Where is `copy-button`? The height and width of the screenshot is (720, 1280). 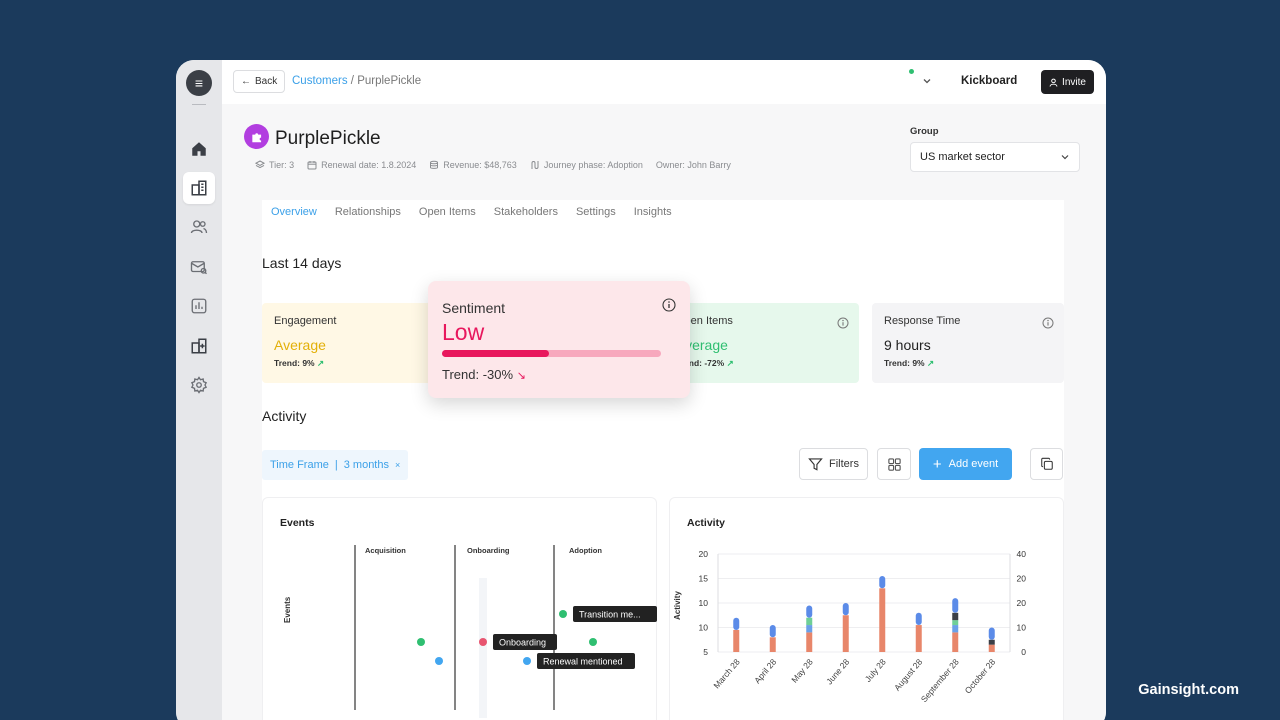
copy-button is located at coordinates (1046, 464).